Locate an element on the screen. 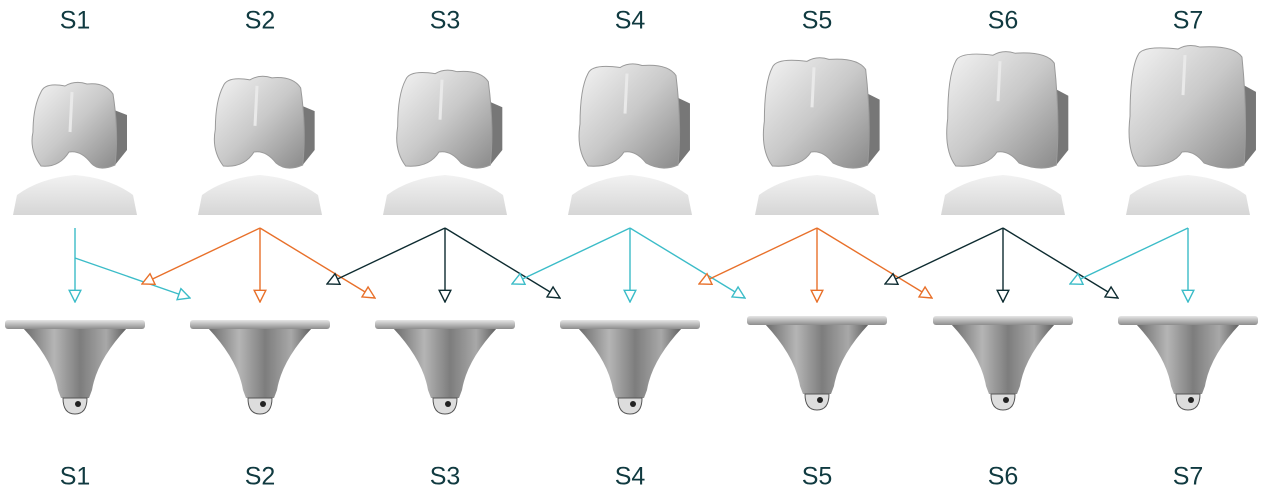  arrows is located at coordinates (631, 264).